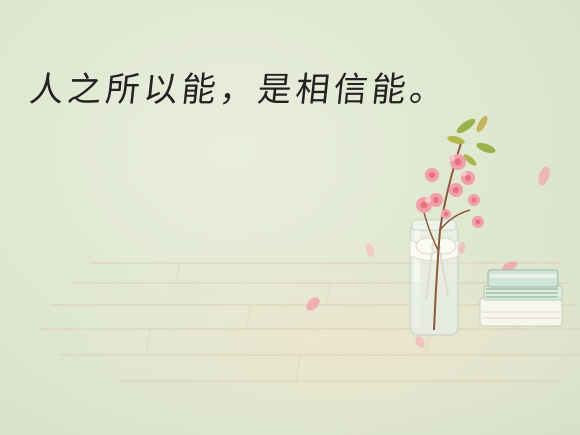 The width and height of the screenshot is (580, 435). Describe the element at coordinates (521, 298) in the screenshot. I see `book-stack` at that location.